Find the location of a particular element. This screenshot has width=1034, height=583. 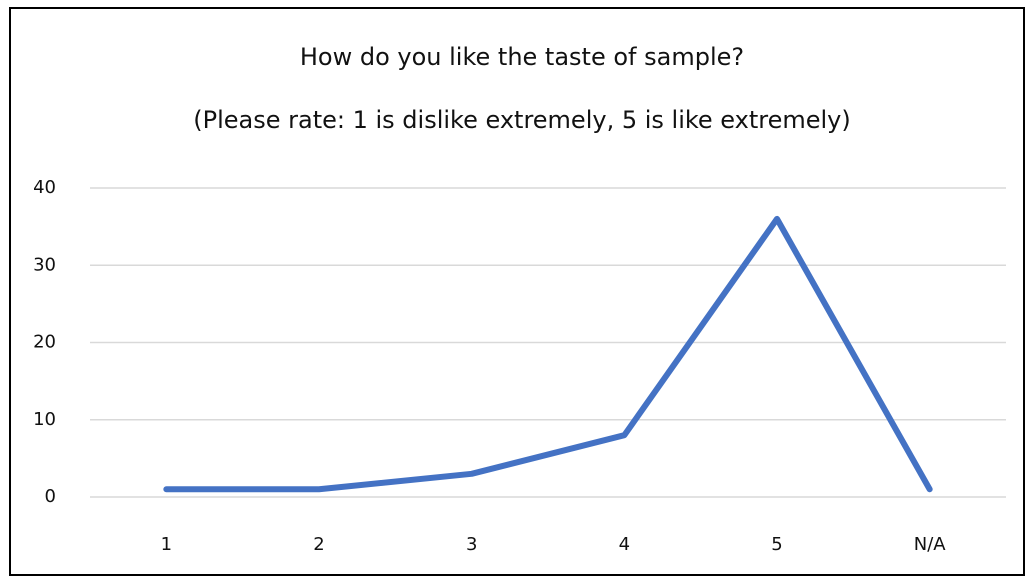

x-tick-label: 4 is located at coordinates (624, 544).